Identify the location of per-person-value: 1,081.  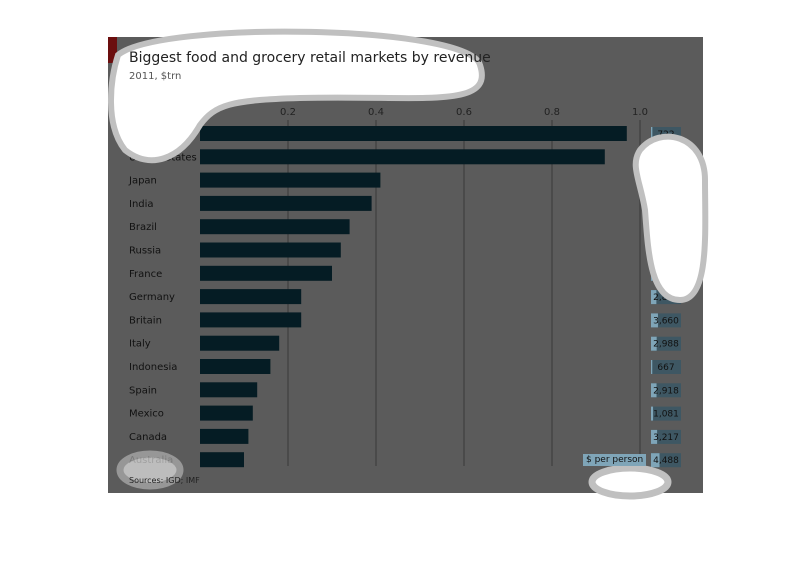
(666, 415).